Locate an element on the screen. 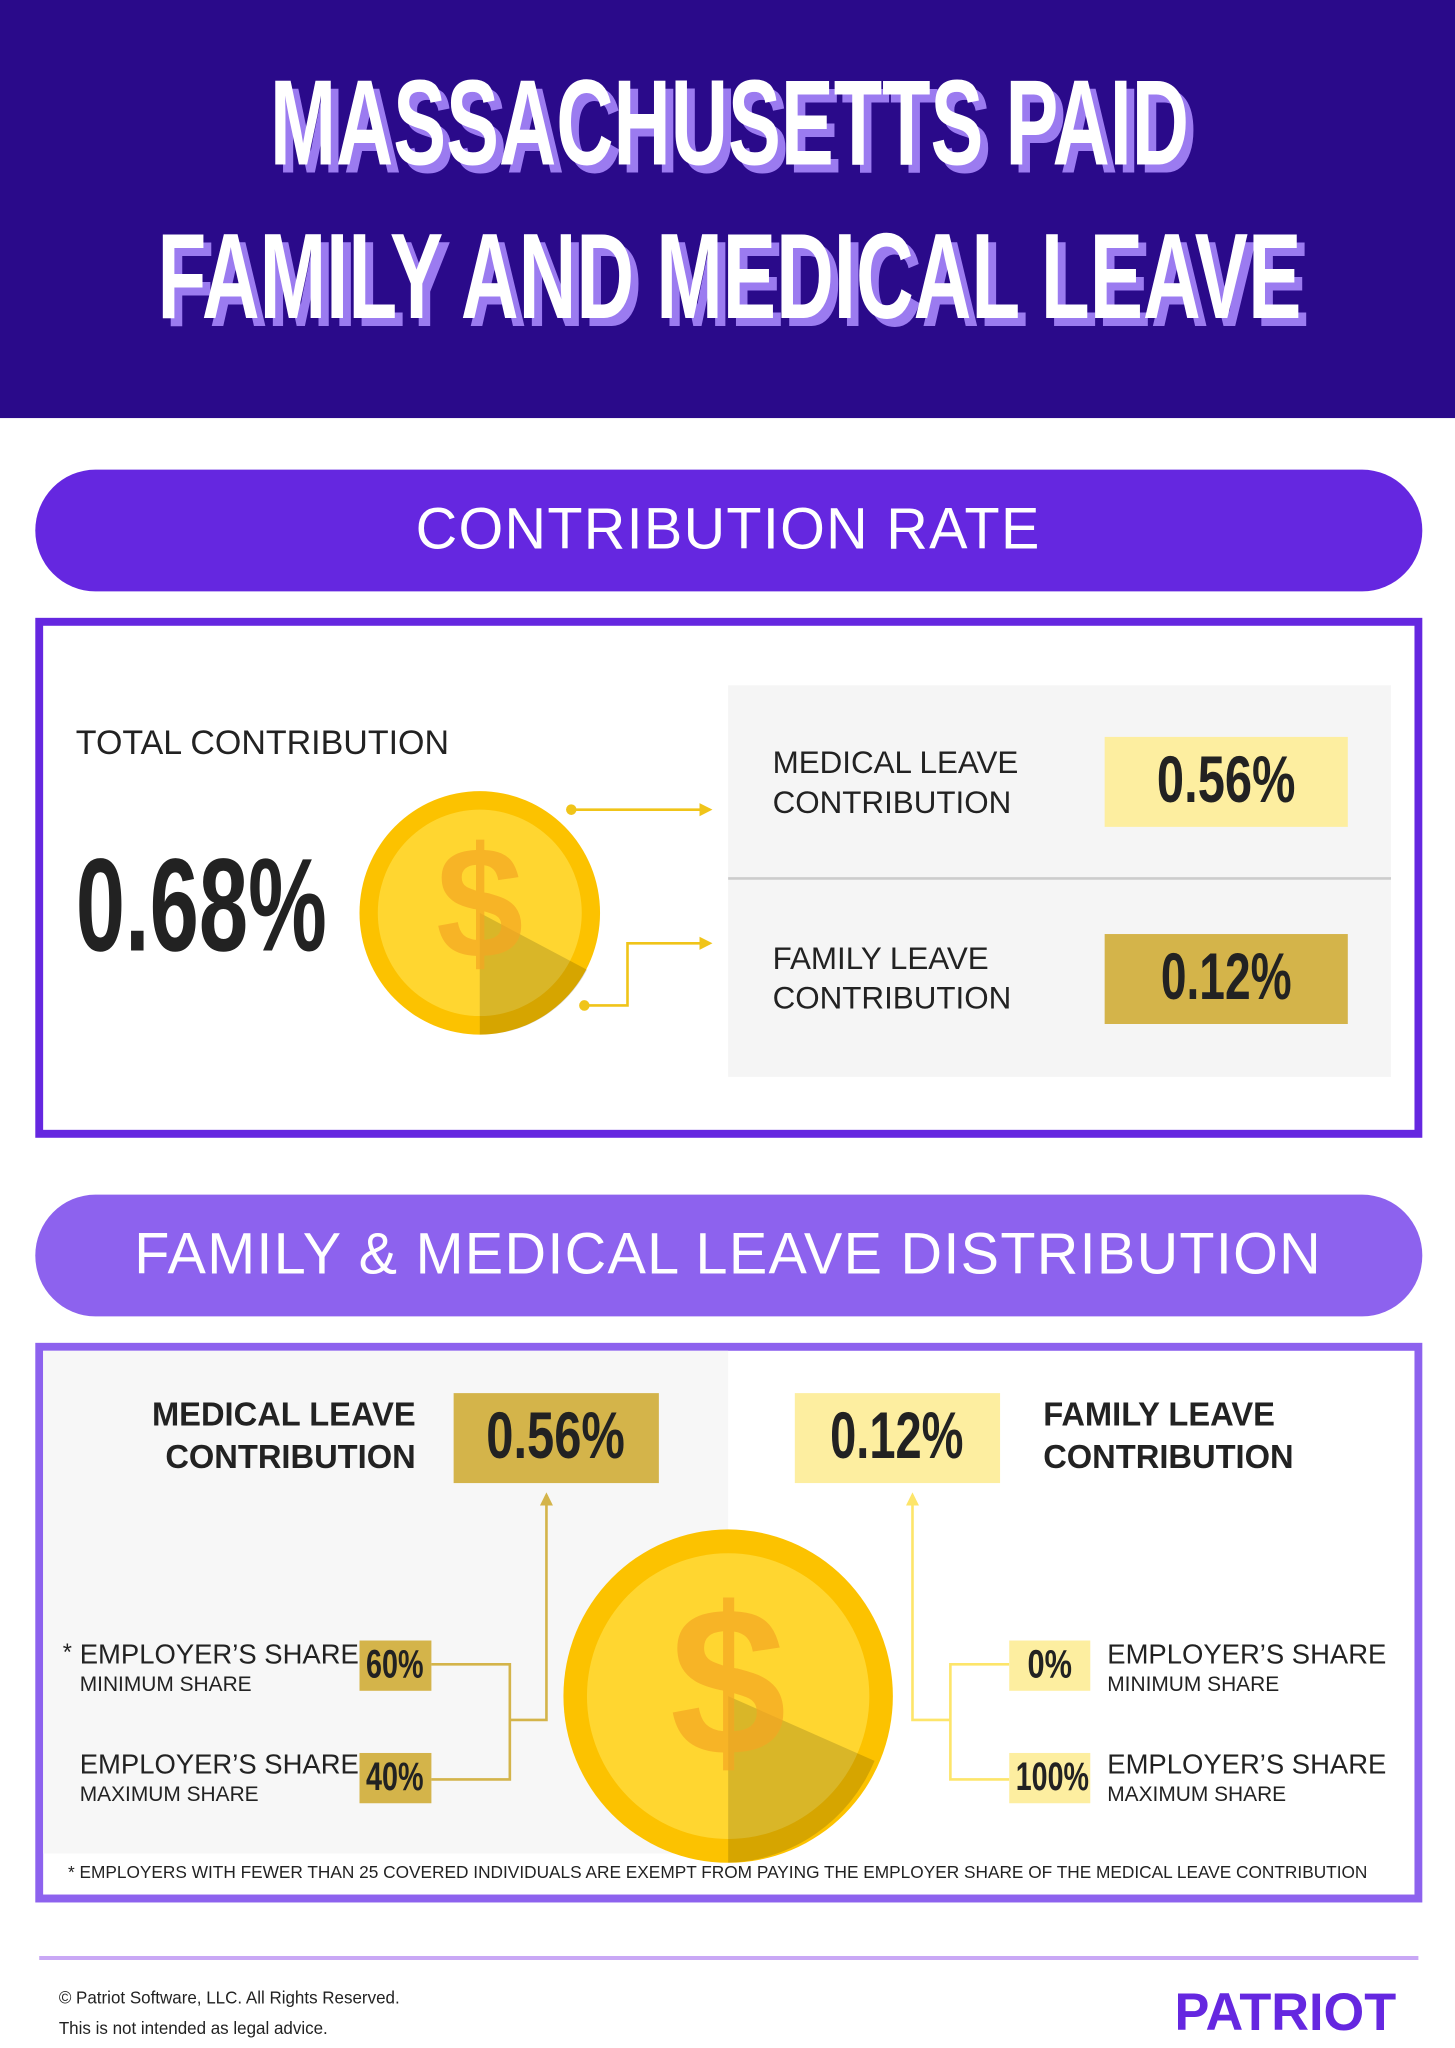 This screenshot has width=1455, height=2048. share-value: 100% is located at coordinates (1052, 1777).